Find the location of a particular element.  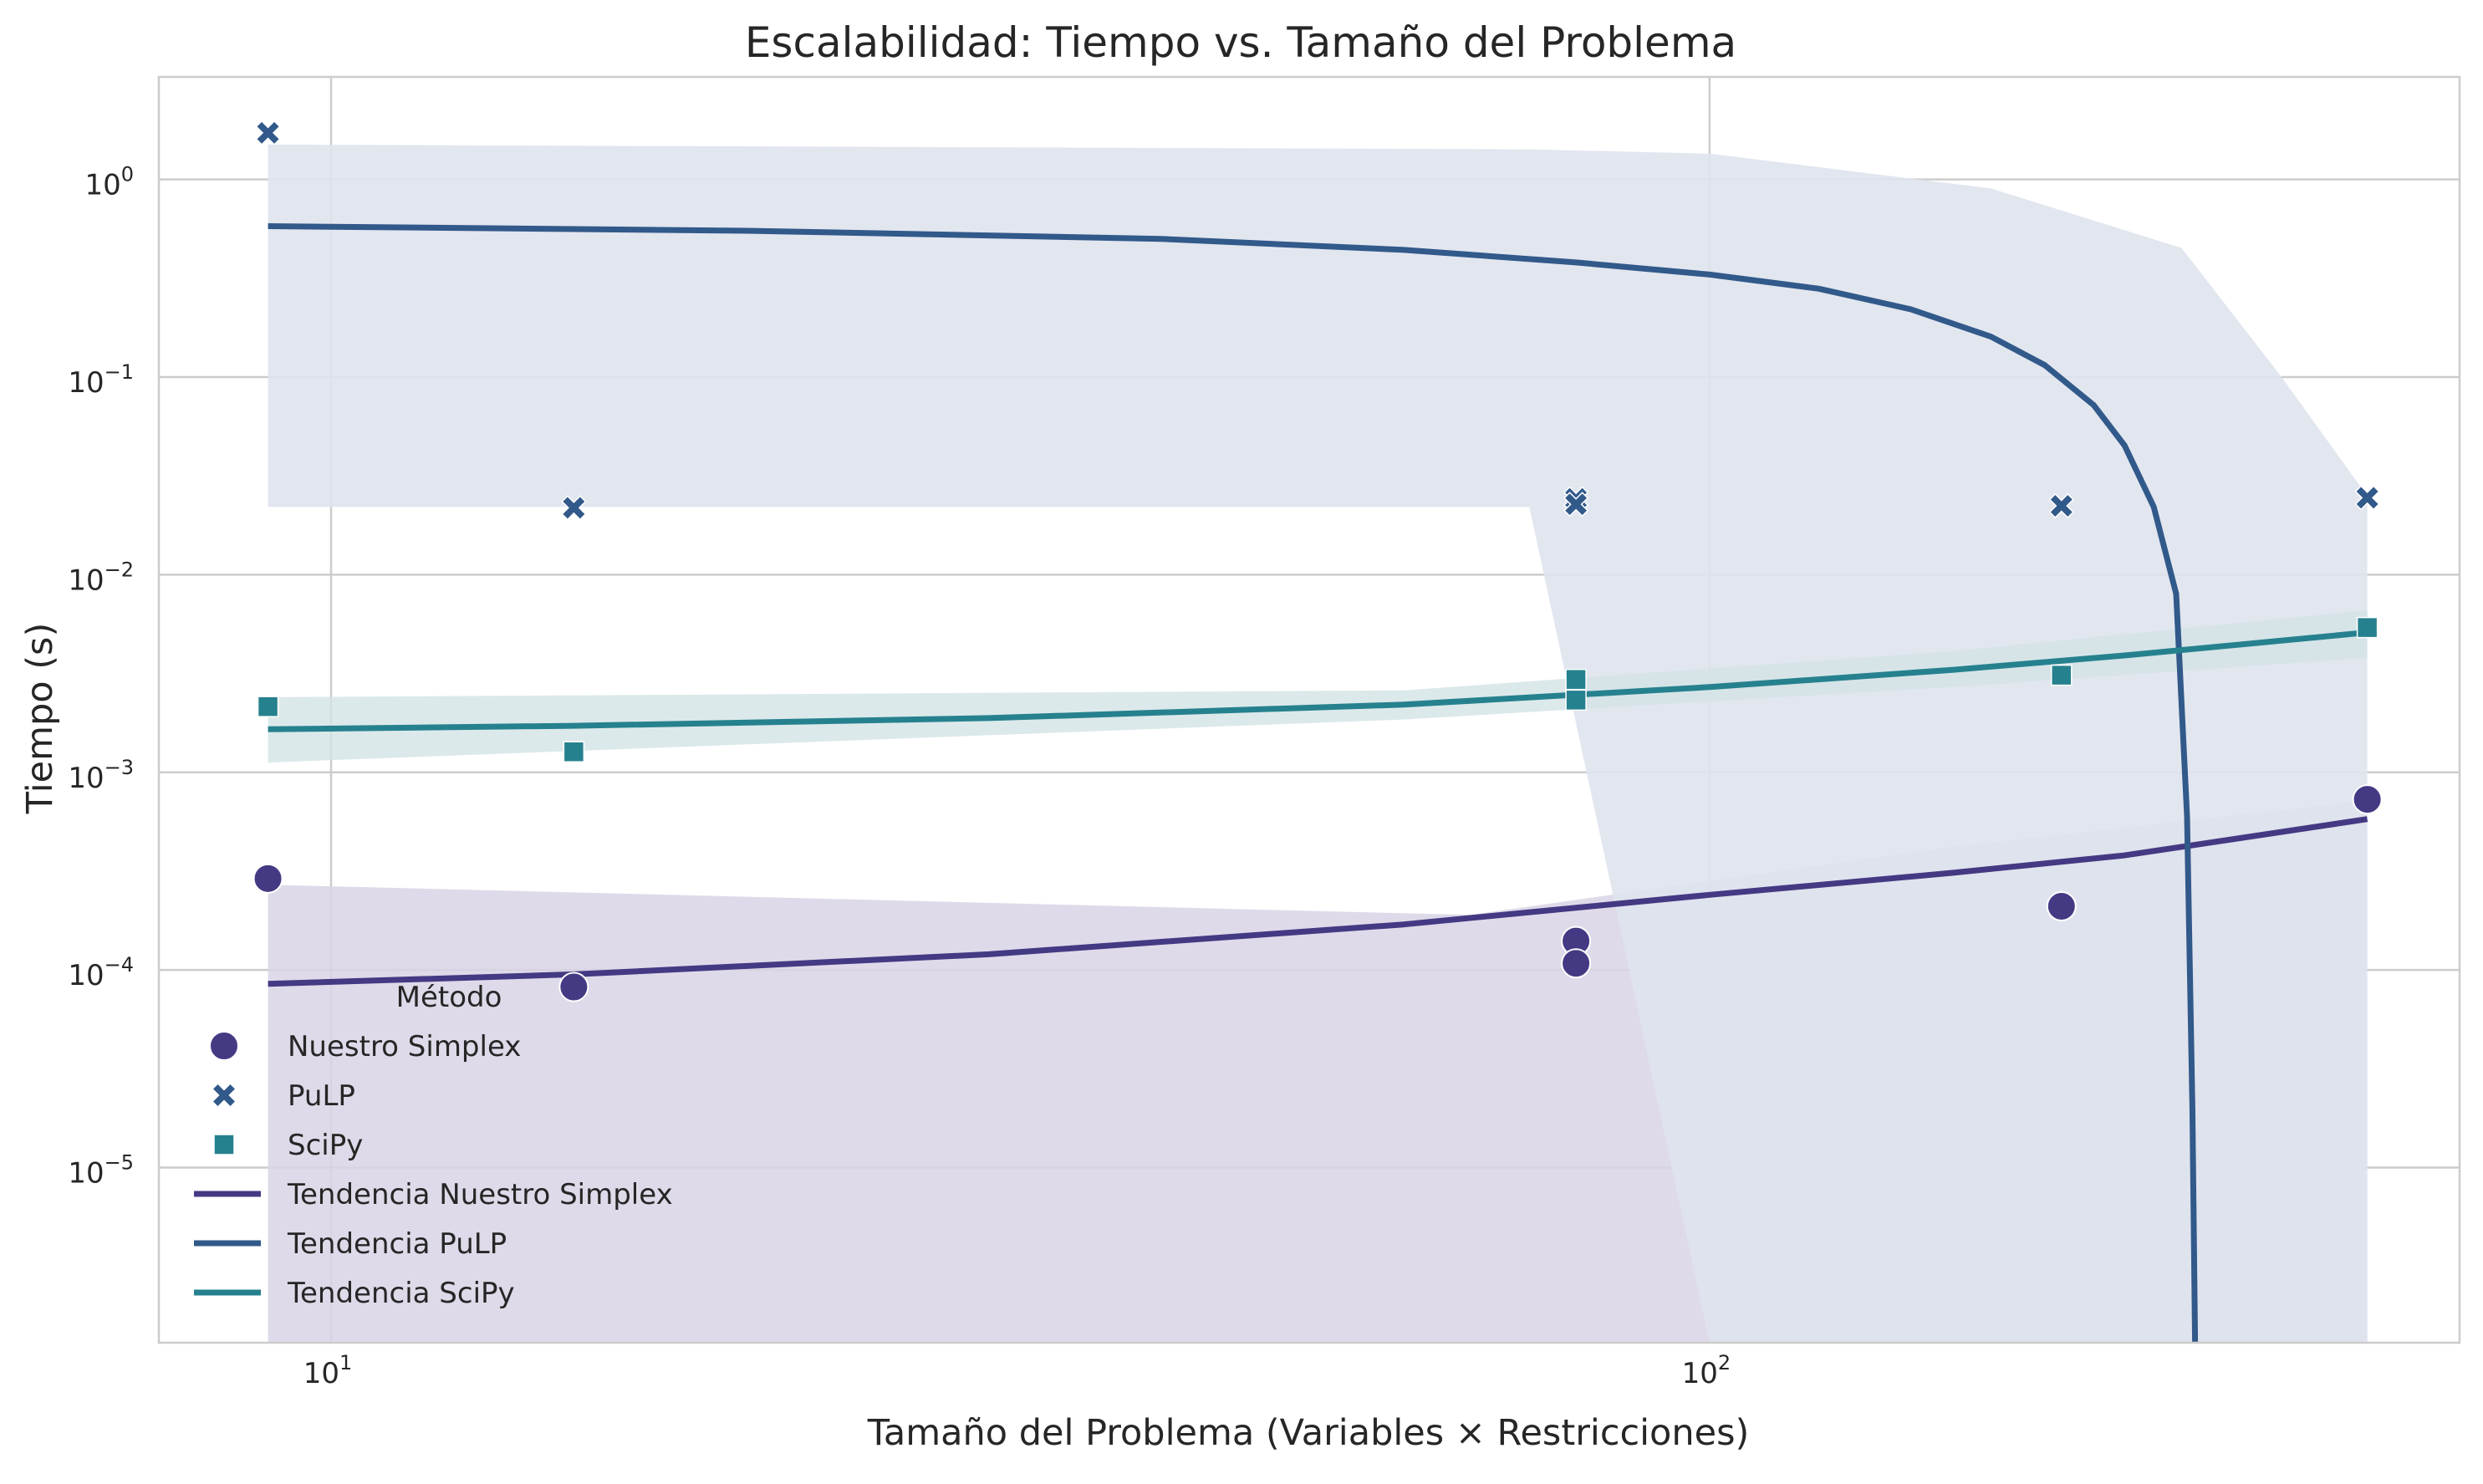

legend-label: Nuestro Simplex is located at coordinates (404, 1046).